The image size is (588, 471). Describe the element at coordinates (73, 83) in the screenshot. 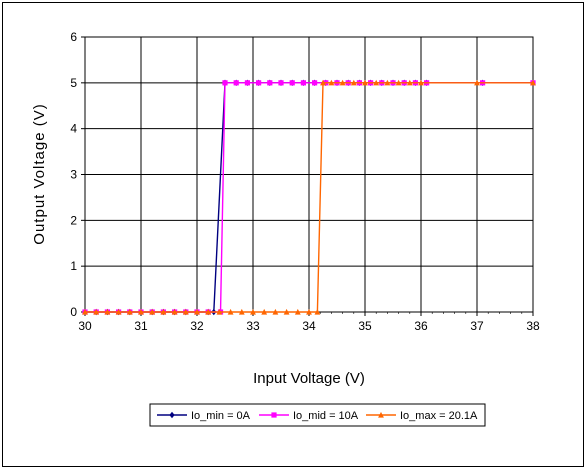

I see `y-tick-label: 5` at that location.